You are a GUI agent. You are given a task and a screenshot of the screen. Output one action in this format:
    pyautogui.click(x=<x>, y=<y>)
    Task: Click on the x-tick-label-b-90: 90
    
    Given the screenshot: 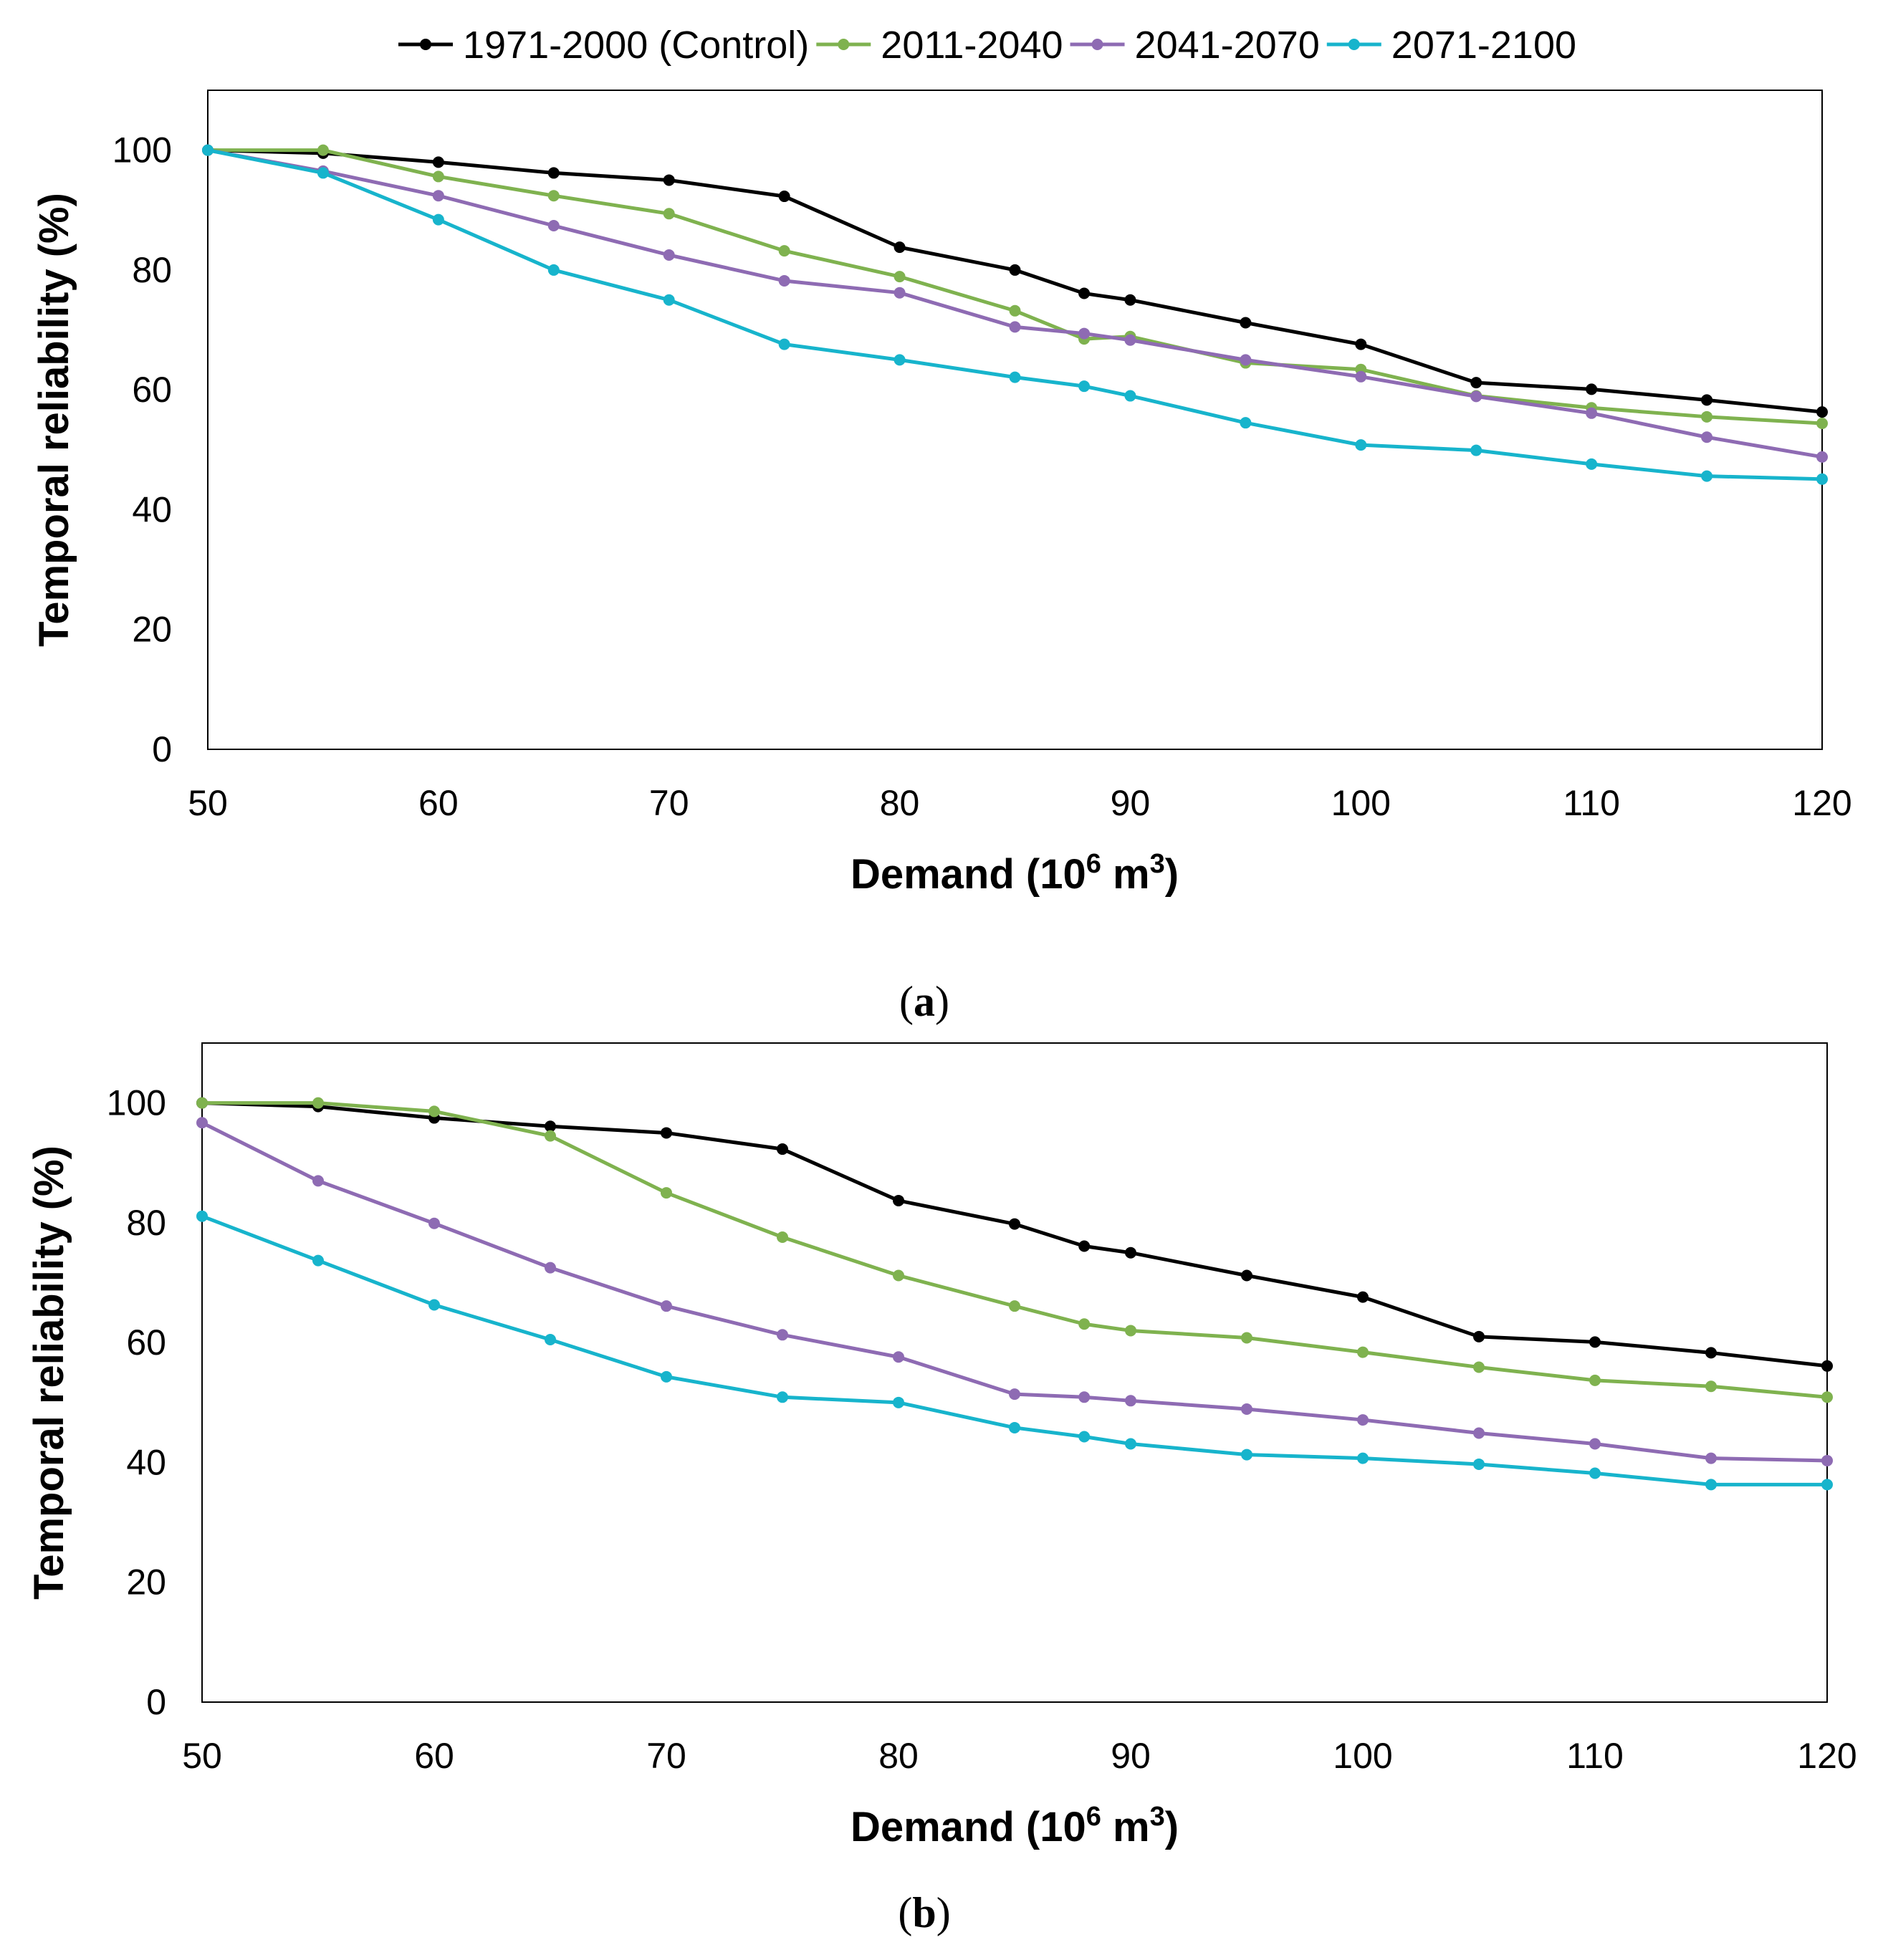 What is the action you would take?
    pyautogui.click(x=1131, y=1756)
    